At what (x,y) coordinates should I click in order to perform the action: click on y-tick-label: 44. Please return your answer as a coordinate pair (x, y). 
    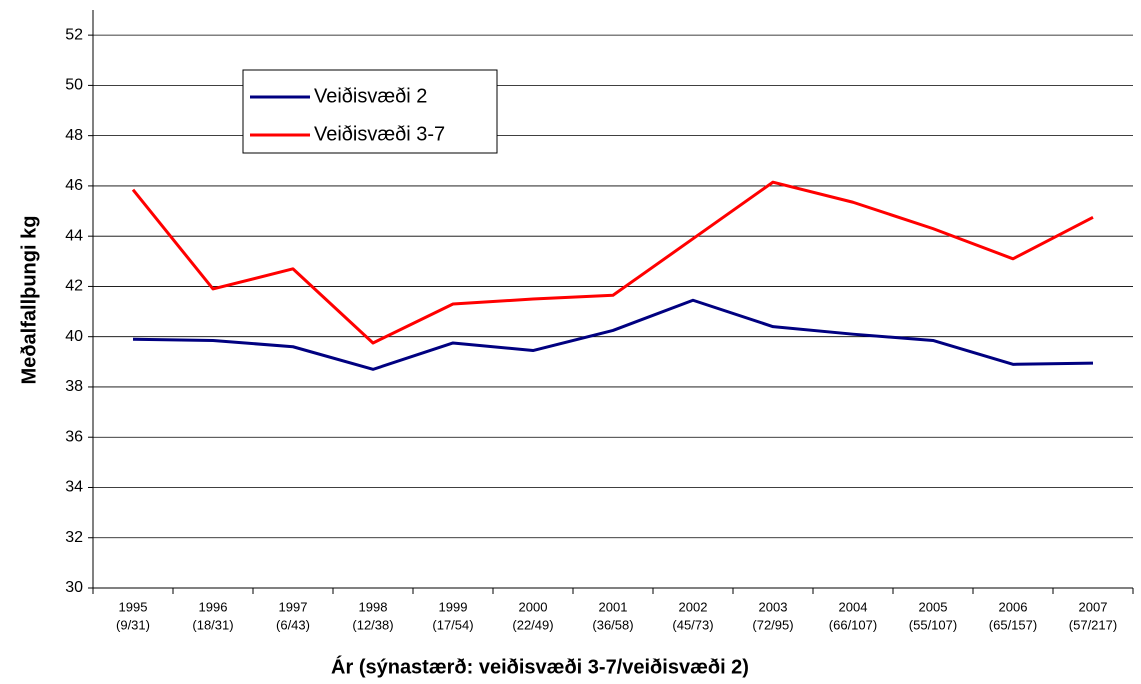
    Looking at the image, I should click on (74, 235).